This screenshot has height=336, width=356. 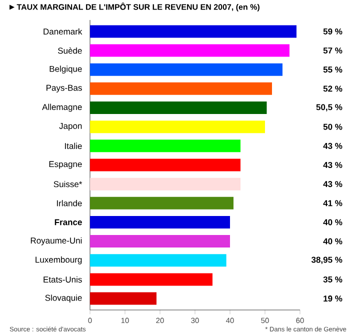 I want to click on y-tick-label: Irlande, so click(x=69, y=203).